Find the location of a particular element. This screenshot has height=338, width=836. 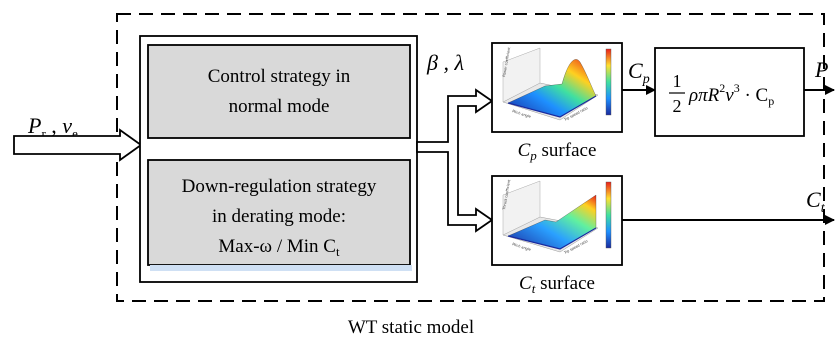

ct-output-subscript: t is located at coordinates (823, 208).